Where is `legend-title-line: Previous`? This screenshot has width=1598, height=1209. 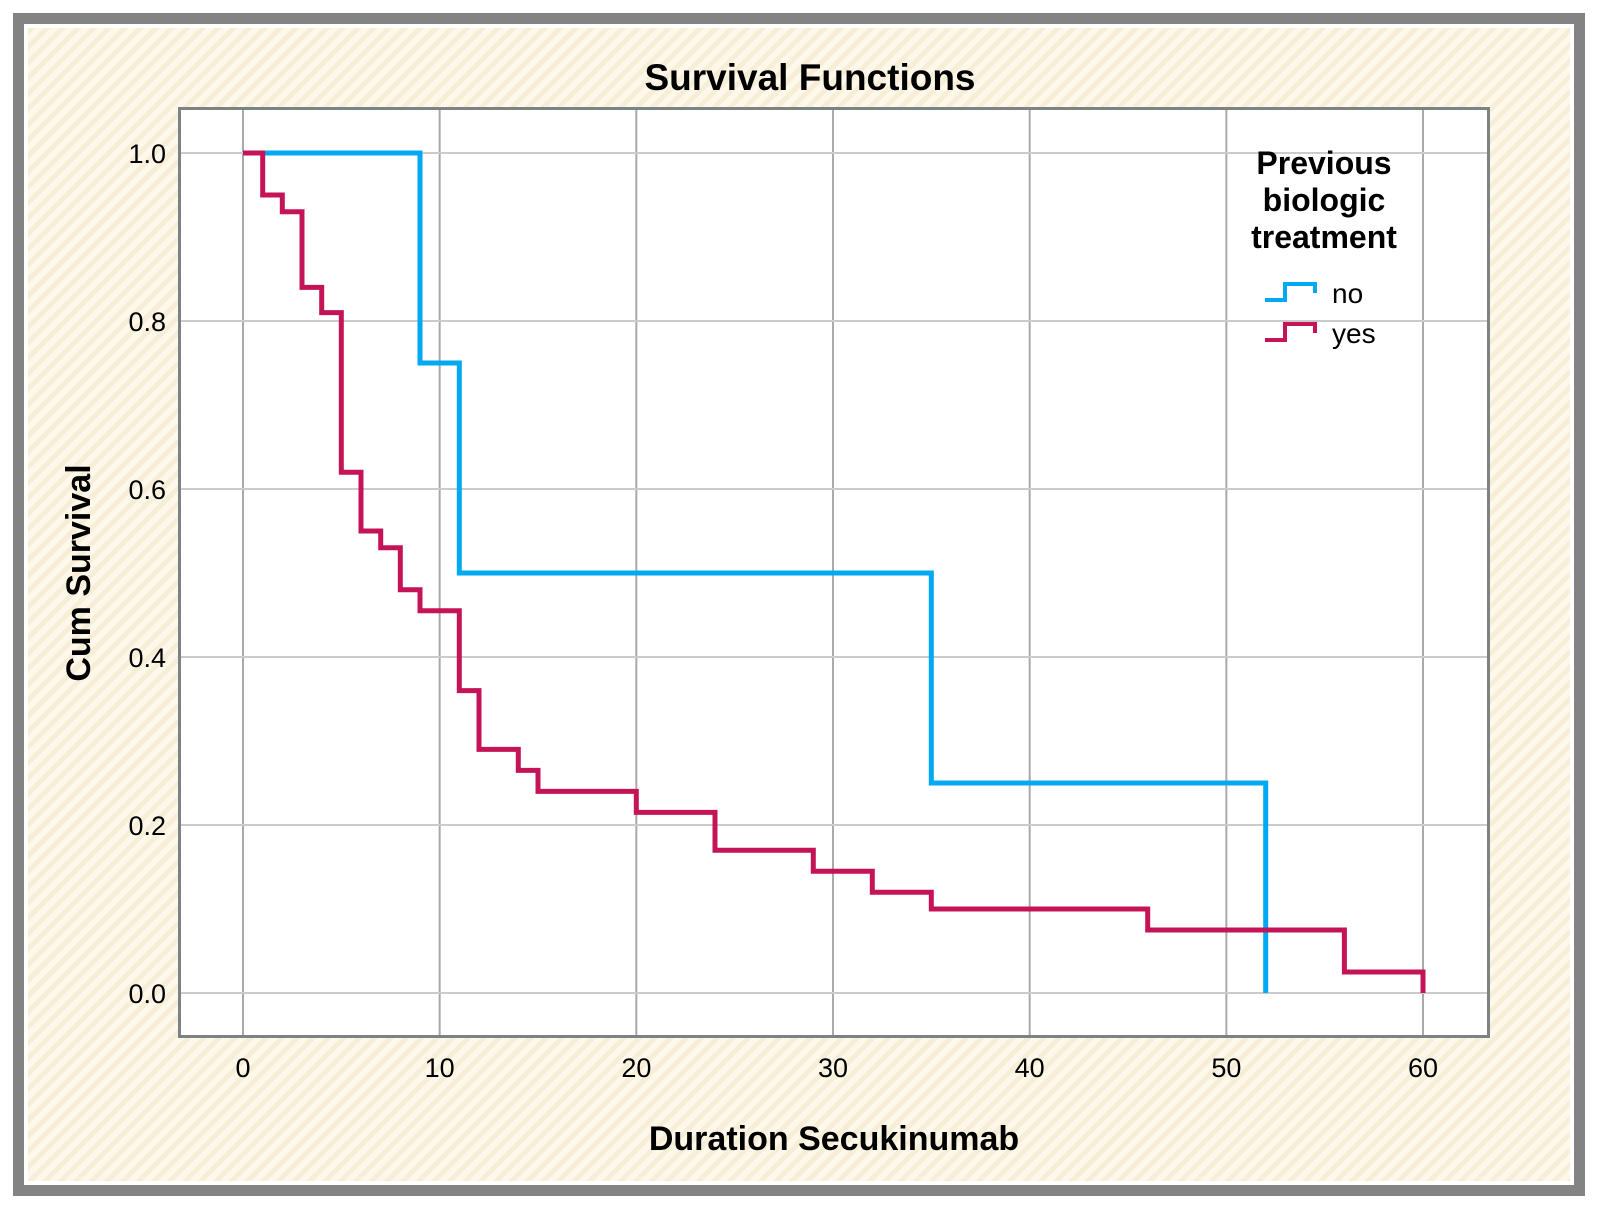 legend-title-line: Previous is located at coordinates (1323, 163).